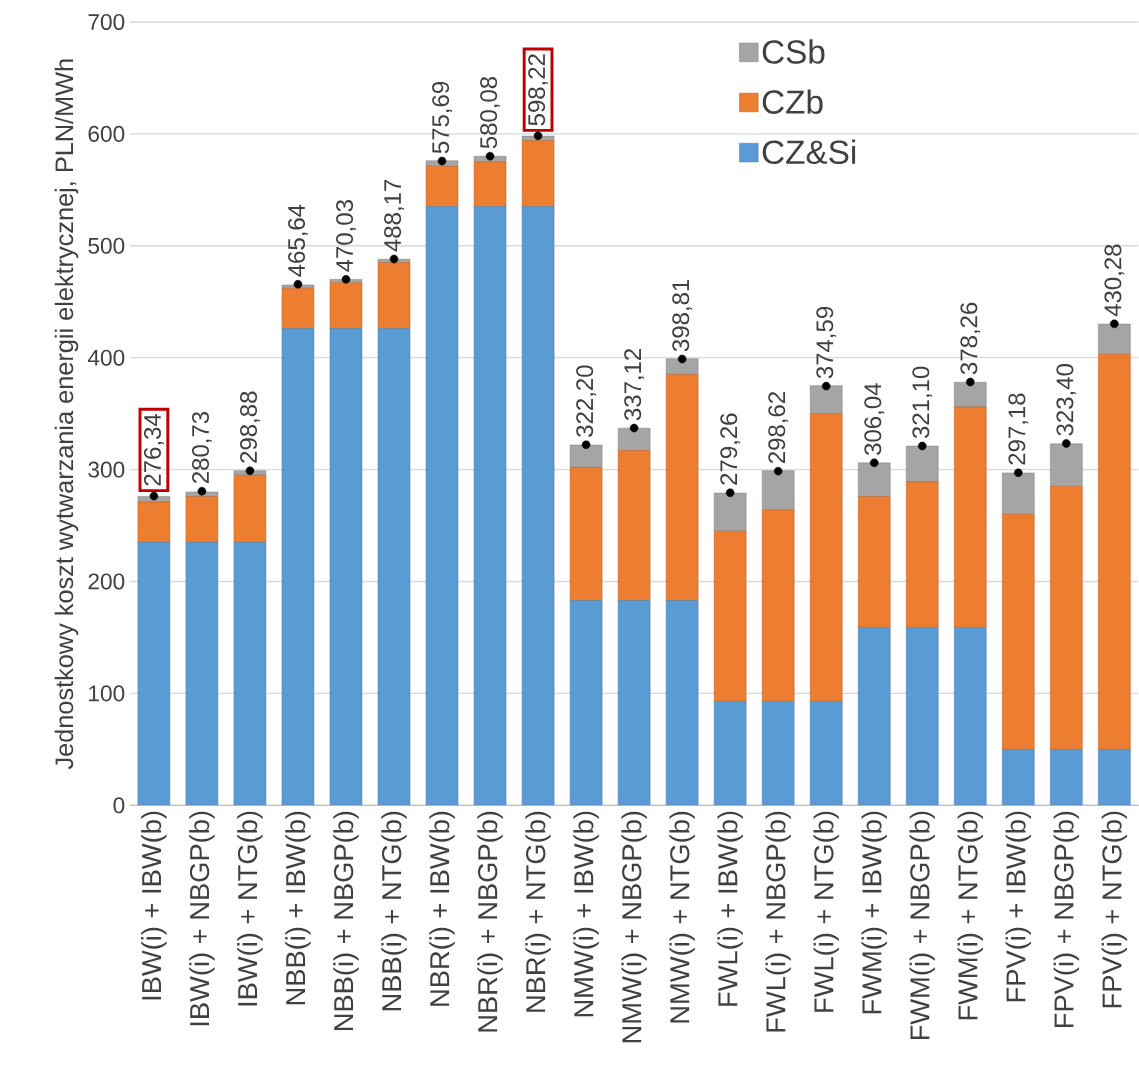 The width and height of the screenshot is (1139, 1067). Describe the element at coordinates (1018, 429) in the screenshot. I see `data-label: 297,18` at that location.